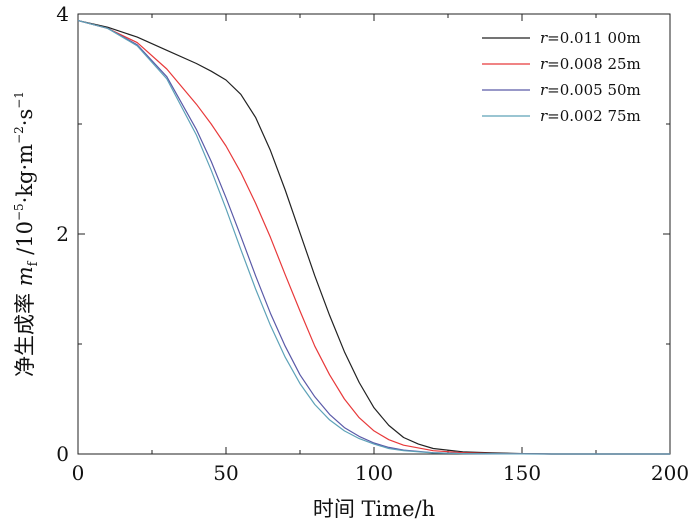 This screenshot has width=700, height=526. What do you see at coordinates (62, 14) in the screenshot?
I see `y-tick-label: 4` at bounding box center [62, 14].